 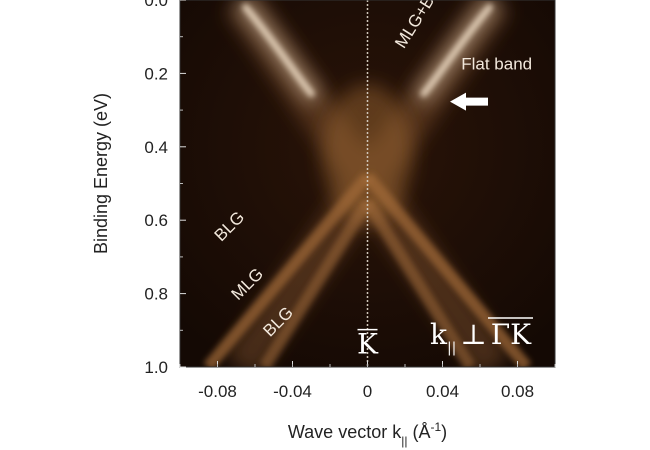 What do you see at coordinates (165, 188) in the screenshot?
I see `y-axis: 0.0 0.2 0.4 0.6 0.8 1.0` at bounding box center [165, 188].